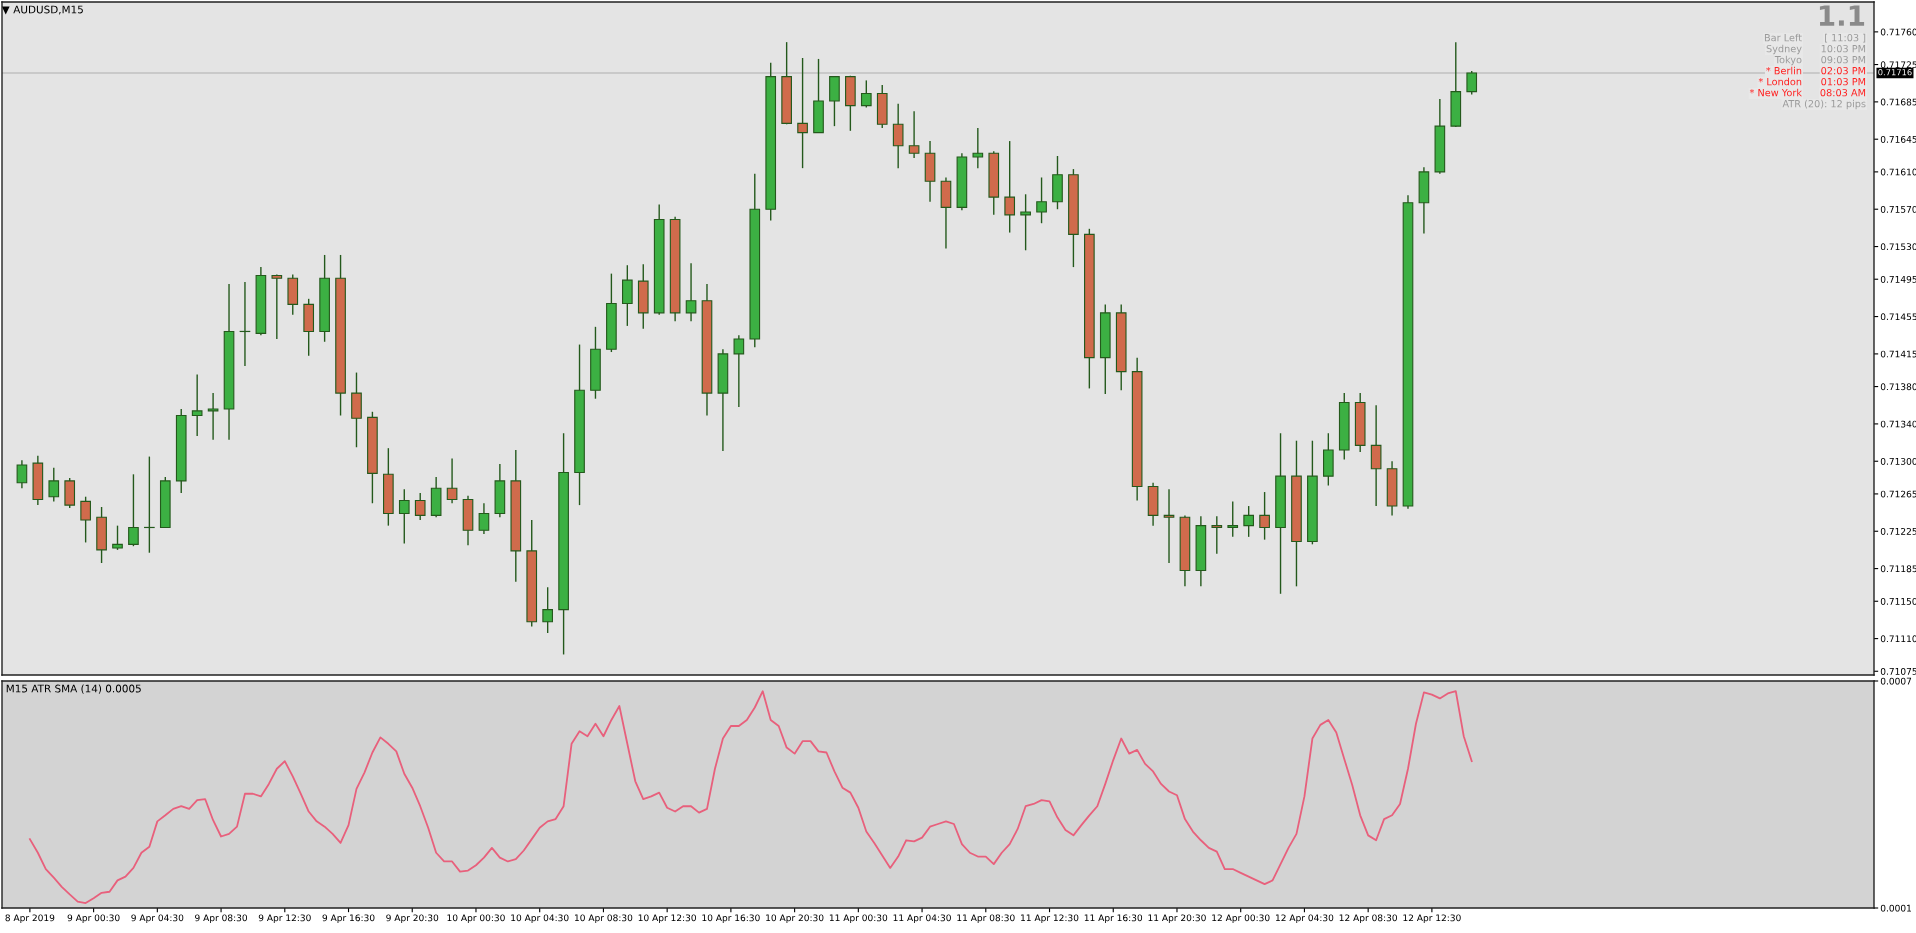  Describe the element at coordinates (1898, 172) in the screenshot. I see `y-tick-label: 0.71610` at that location.